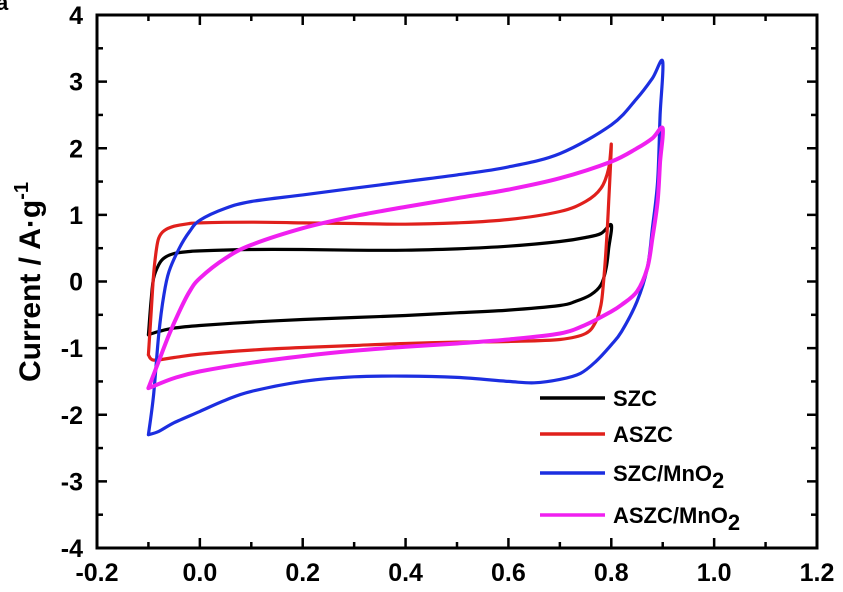  What do you see at coordinates (96, 573) in the screenshot?
I see `x-tick-label: -0.2` at bounding box center [96, 573].